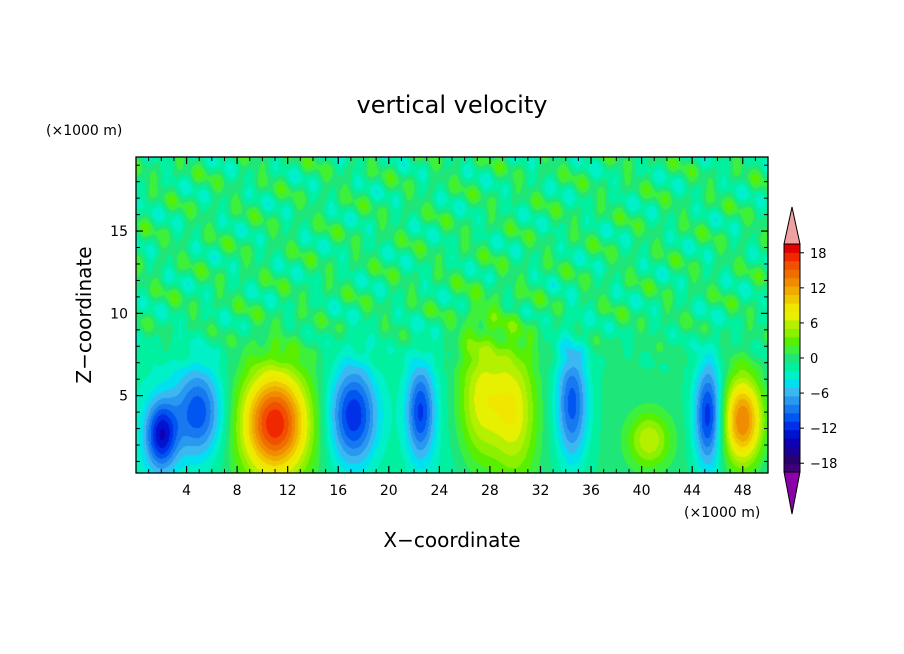 This screenshot has height=654, width=904. I want to click on x-unit-label: (×1000 m), so click(722, 513).